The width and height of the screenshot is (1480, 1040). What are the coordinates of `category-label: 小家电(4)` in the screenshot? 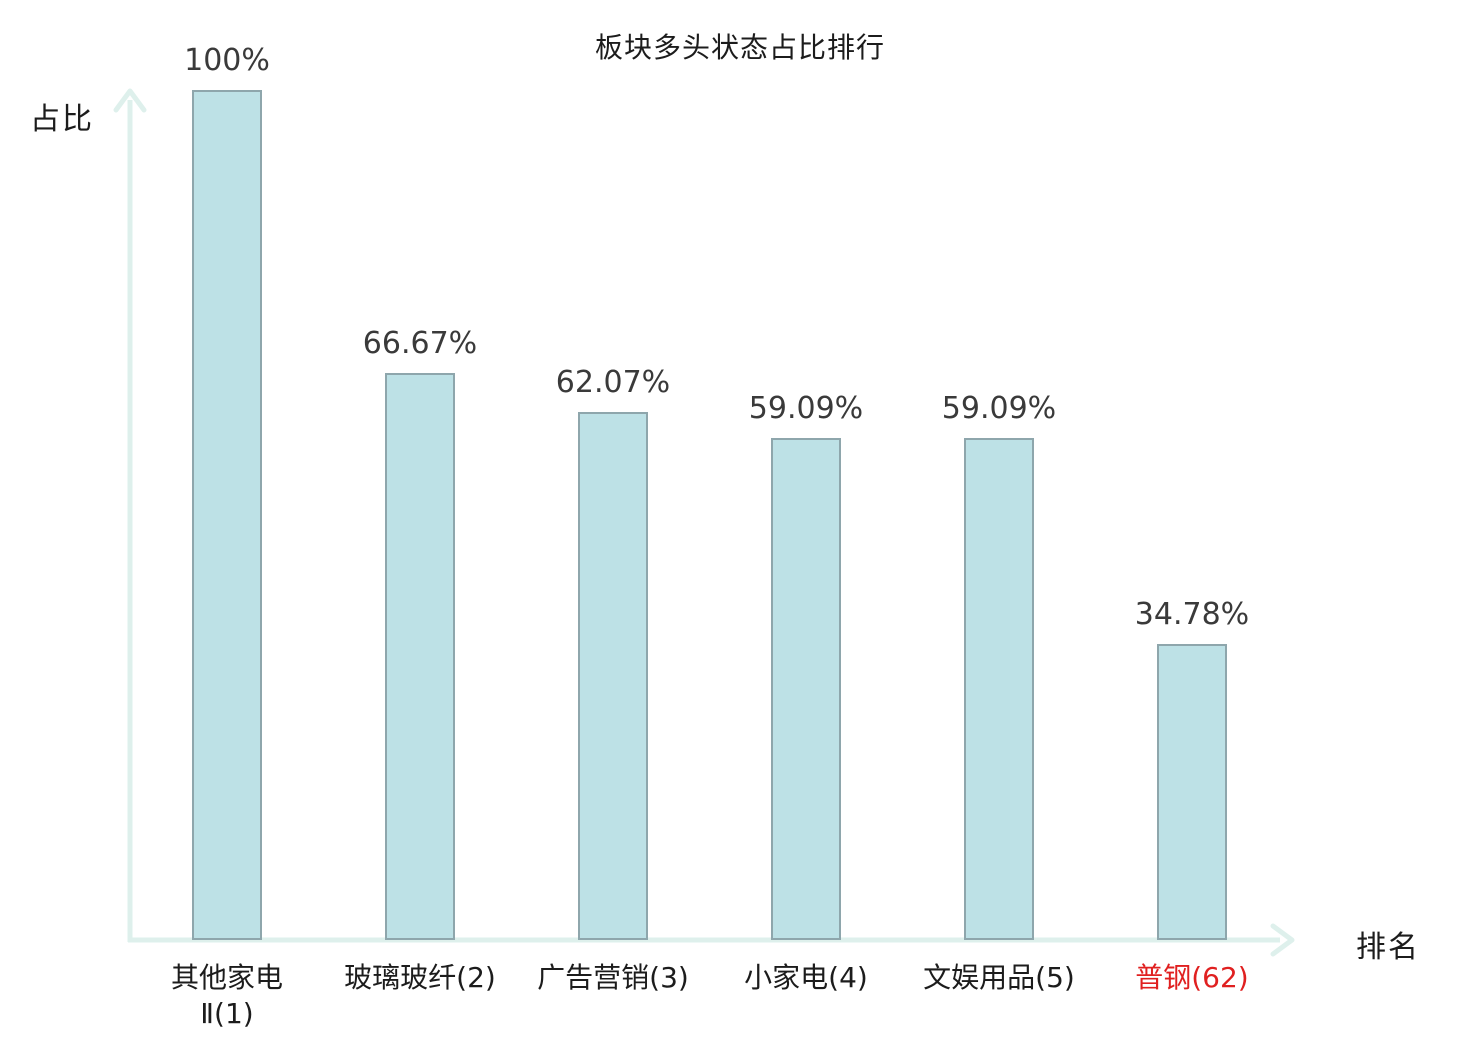 It's located at (806, 978).